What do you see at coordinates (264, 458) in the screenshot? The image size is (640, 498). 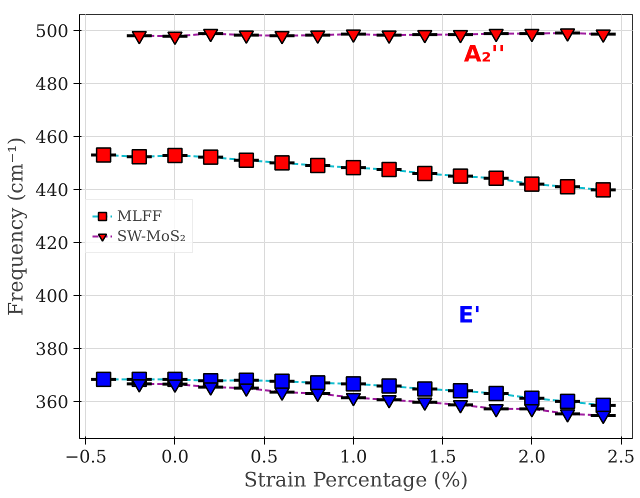 I see `x-tick-label: 0.5` at bounding box center [264, 458].